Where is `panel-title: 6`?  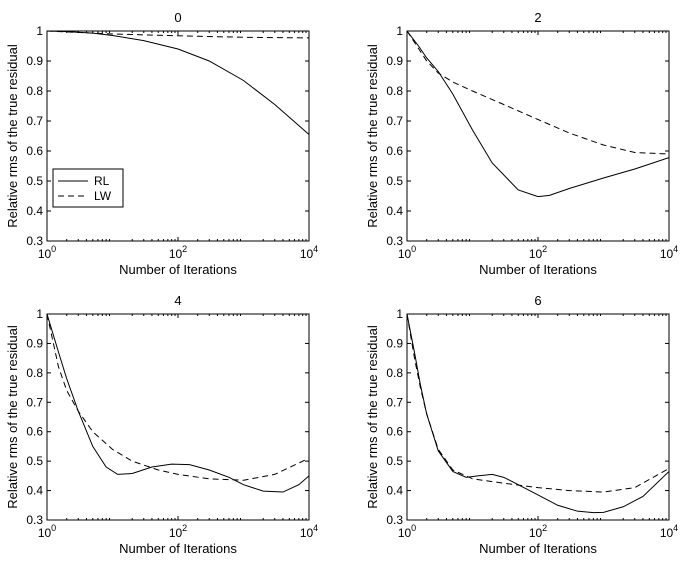
panel-title: 6 is located at coordinates (537, 300).